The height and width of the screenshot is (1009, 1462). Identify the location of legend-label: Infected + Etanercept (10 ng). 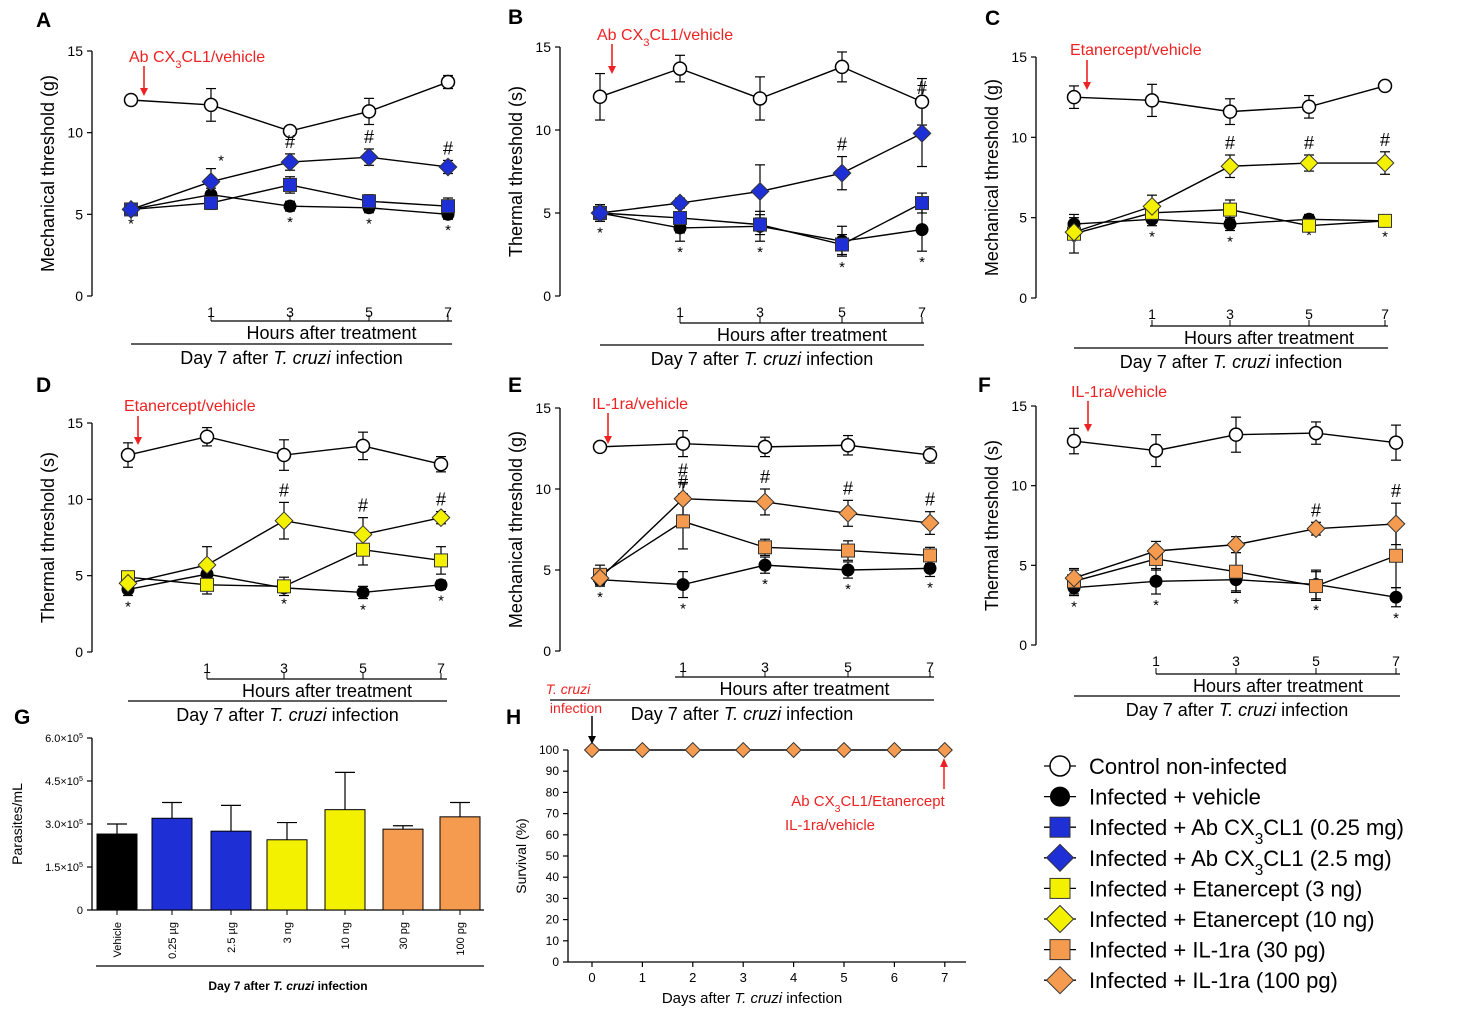
(1232, 919).